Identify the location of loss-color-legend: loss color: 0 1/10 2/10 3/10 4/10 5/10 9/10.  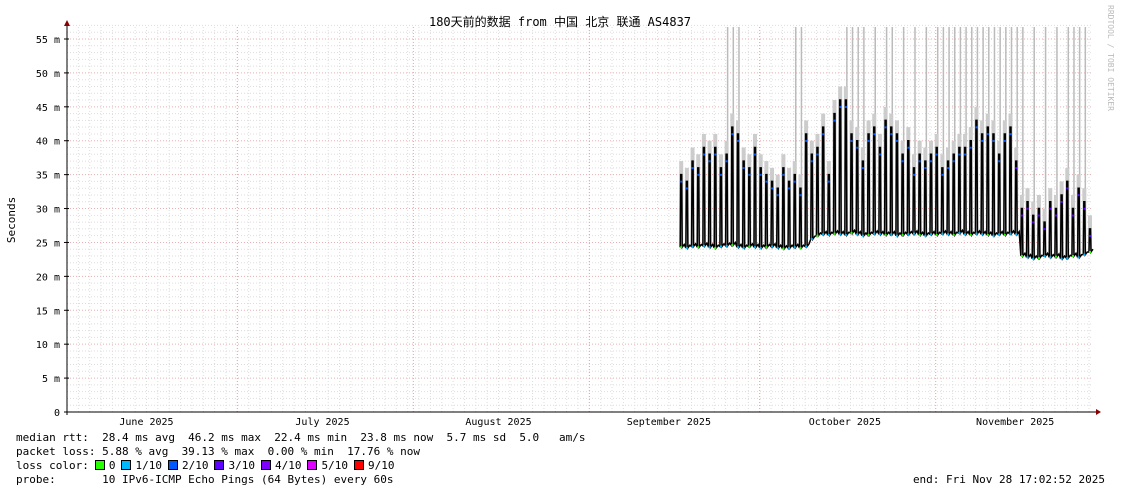
(205, 465).